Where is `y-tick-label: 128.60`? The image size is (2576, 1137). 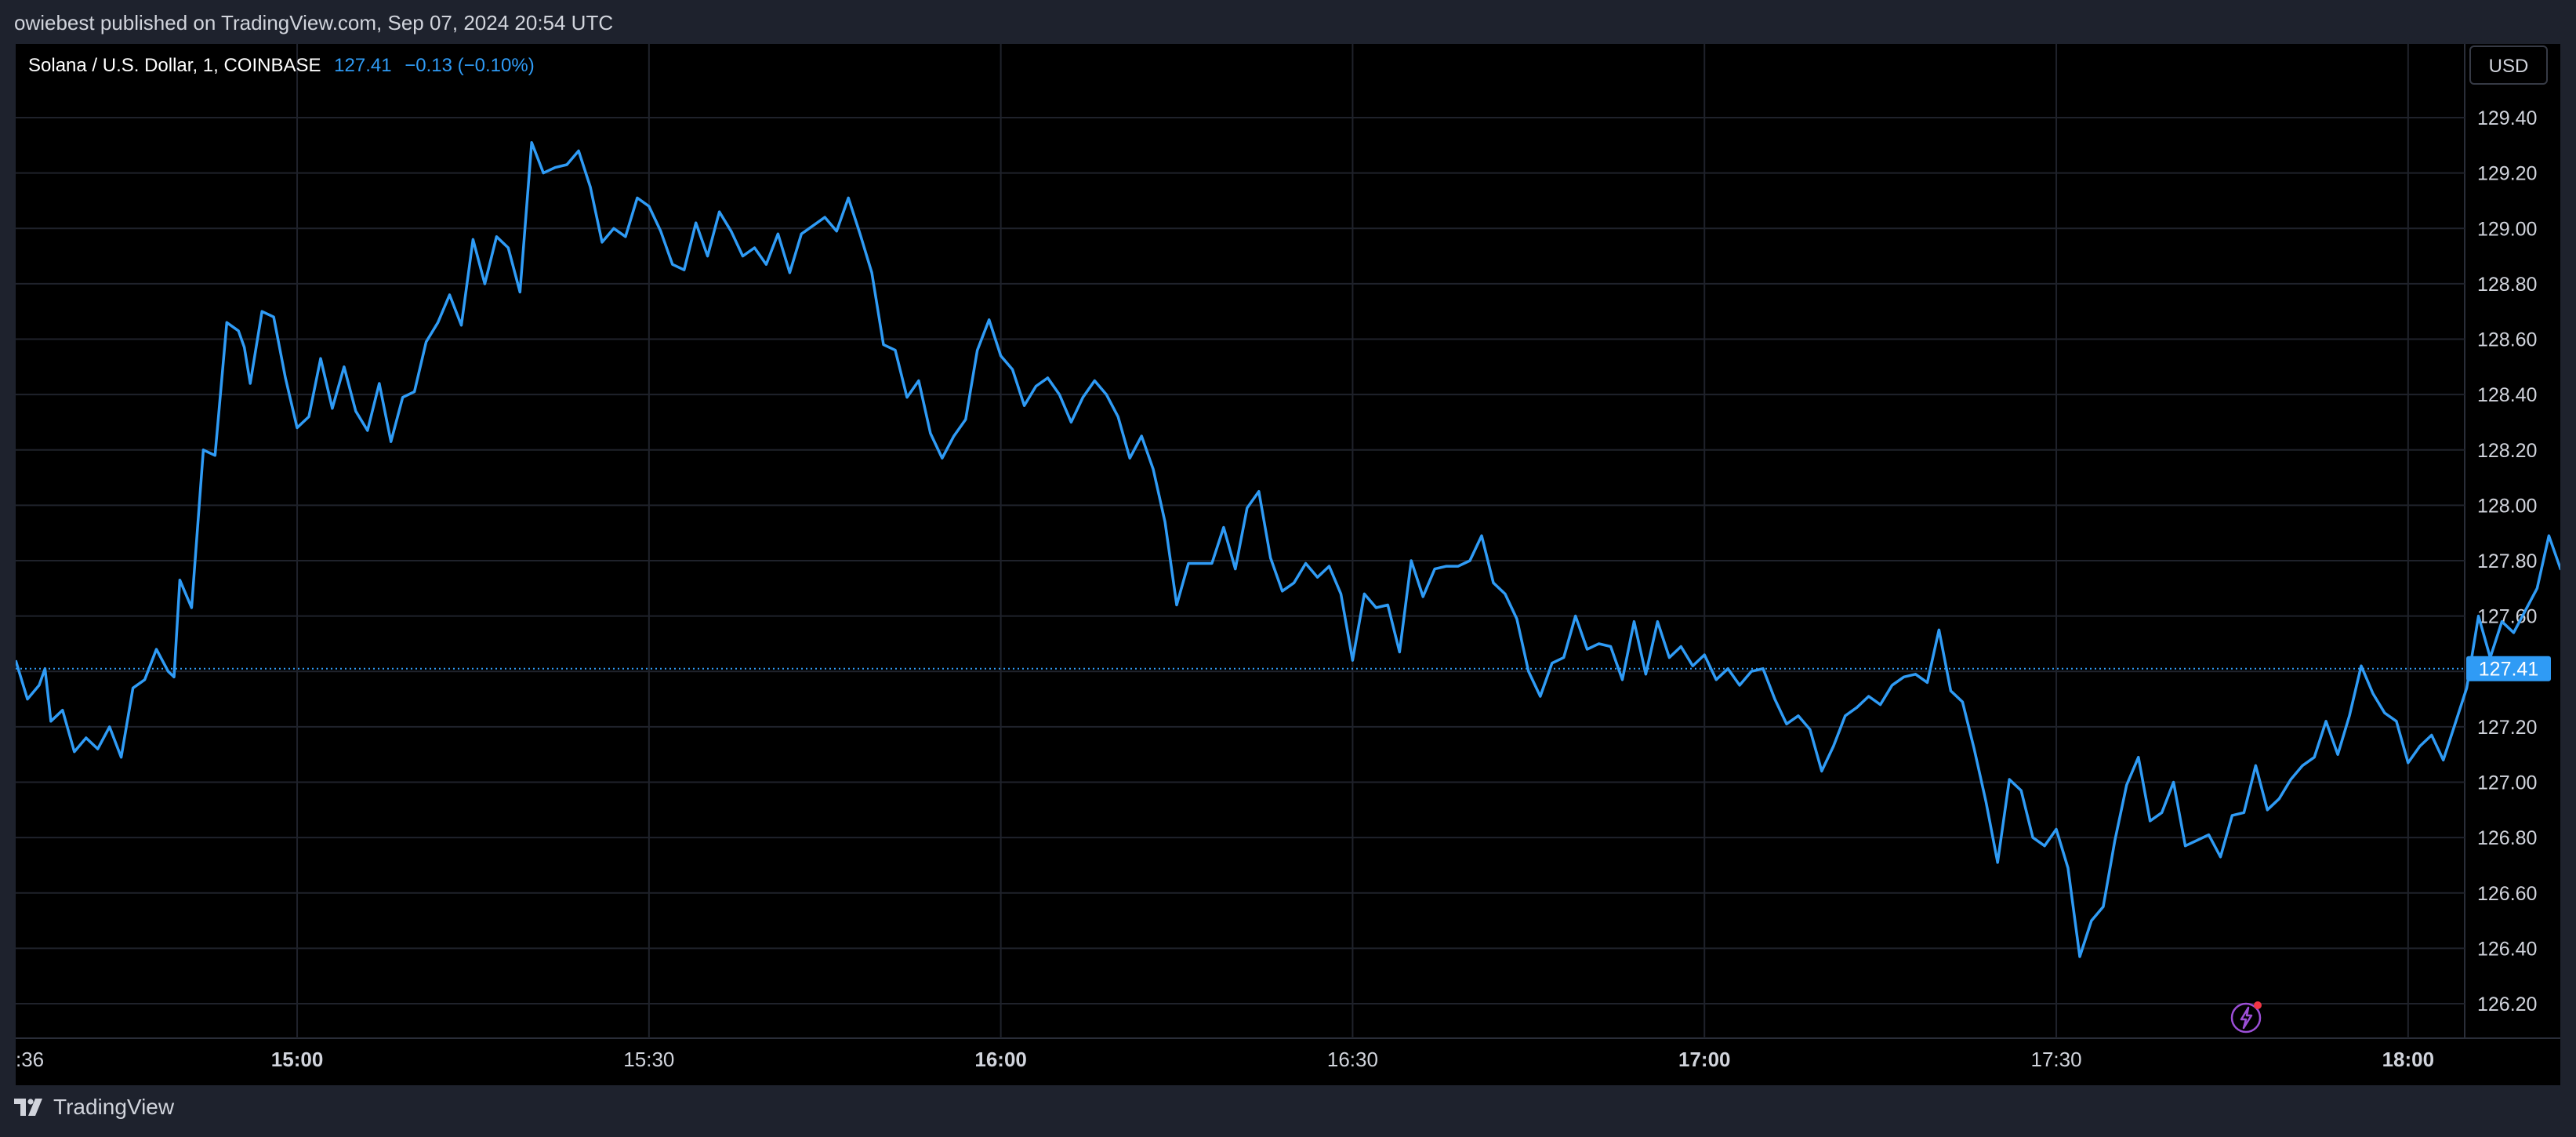
y-tick-label: 128.60 is located at coordinates (2507, 340).